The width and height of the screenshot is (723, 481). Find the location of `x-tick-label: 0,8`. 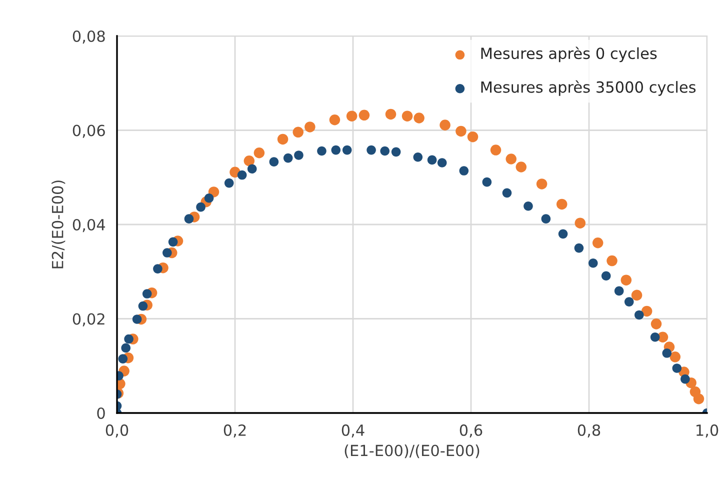

x-tick-label: 0,8 is located at coordinates (589, 431).